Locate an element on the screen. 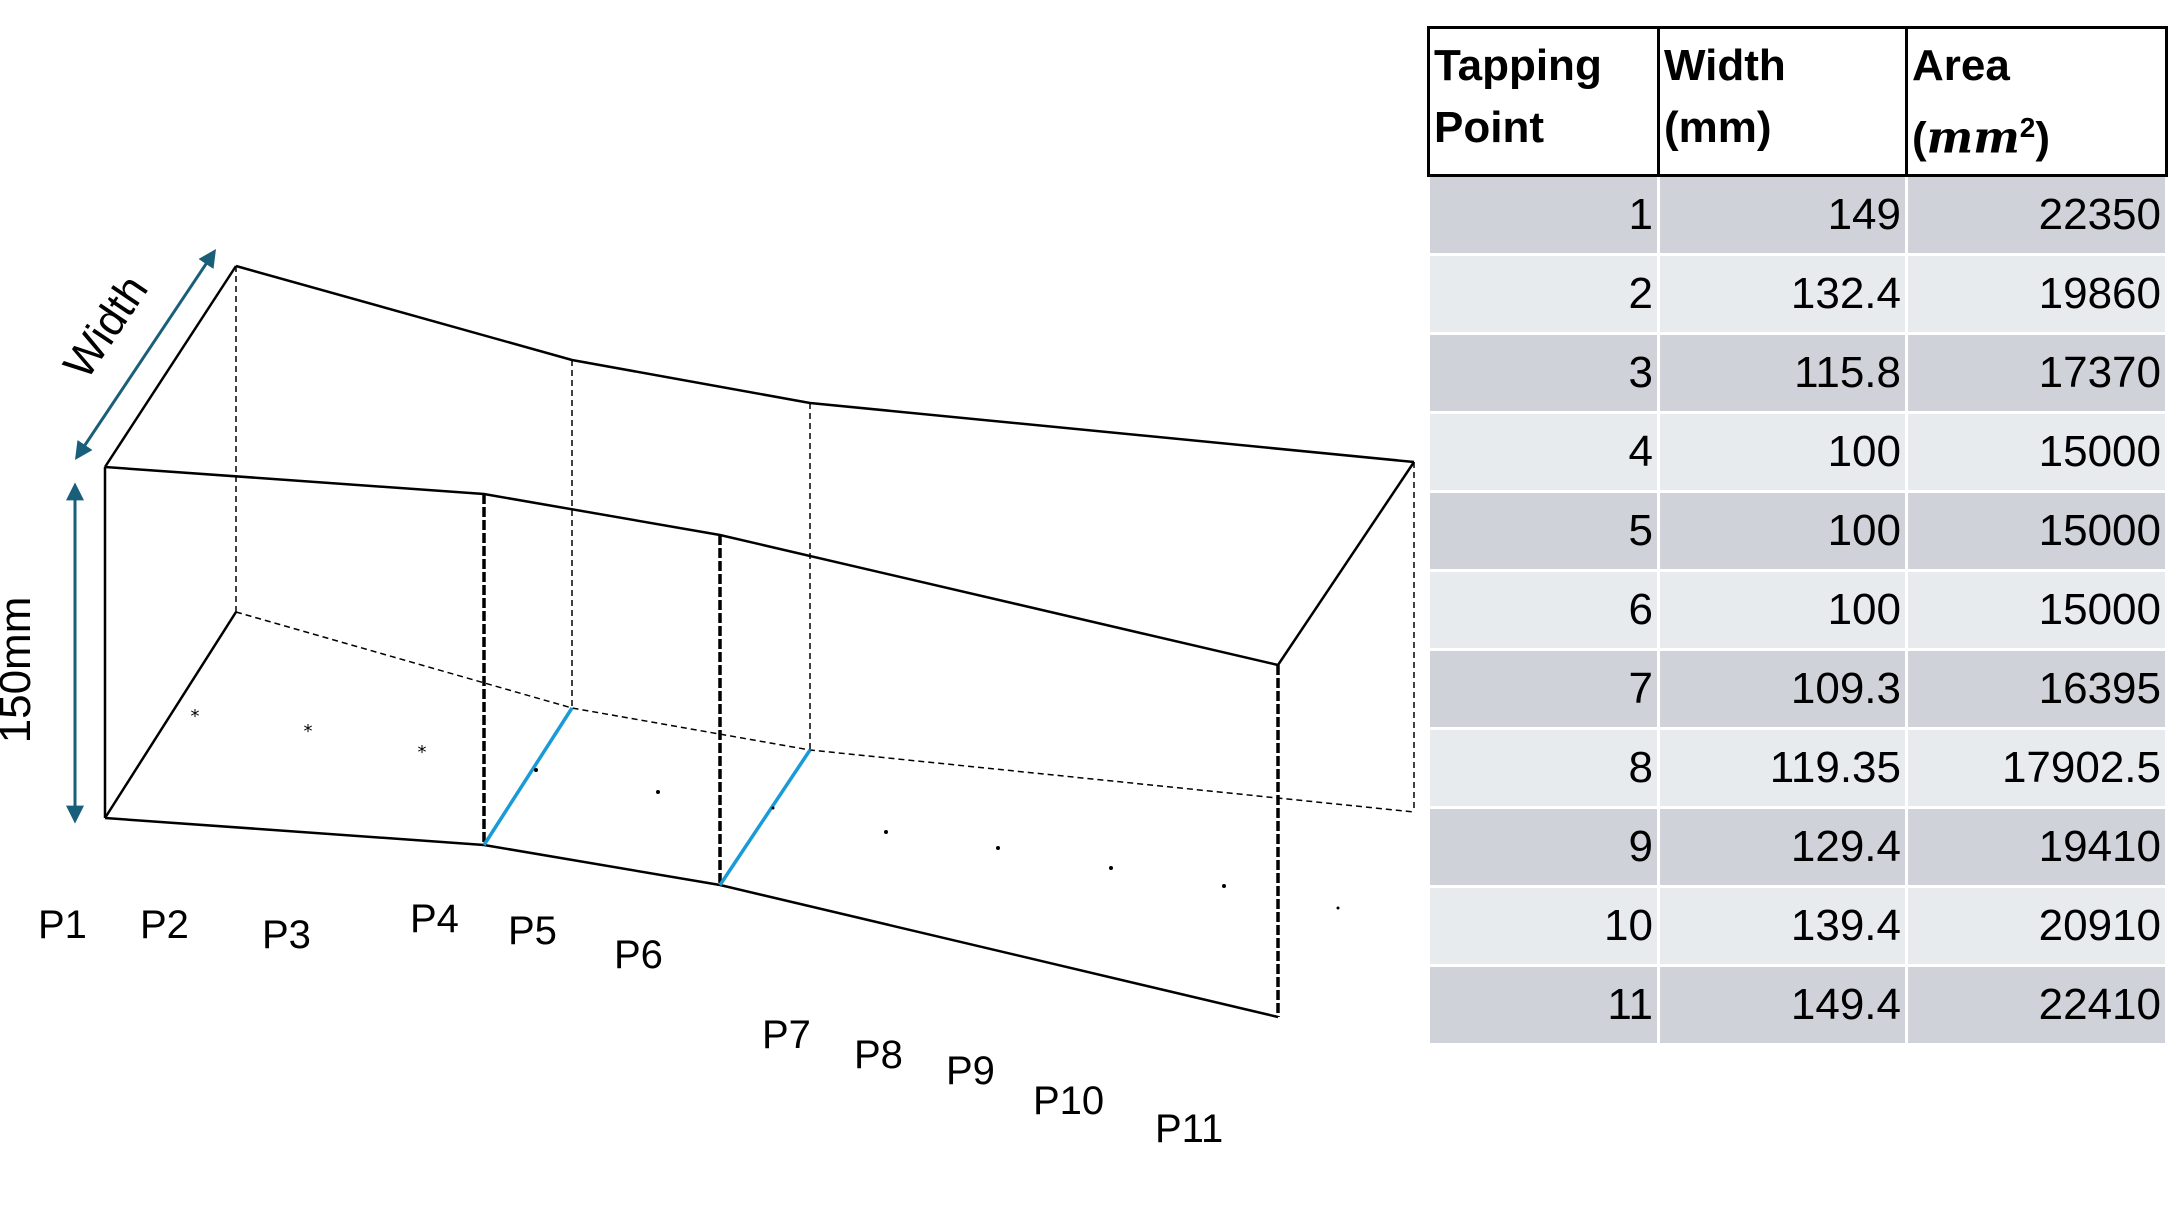  cell-point: 5 is located at coordinates (1543, 530).